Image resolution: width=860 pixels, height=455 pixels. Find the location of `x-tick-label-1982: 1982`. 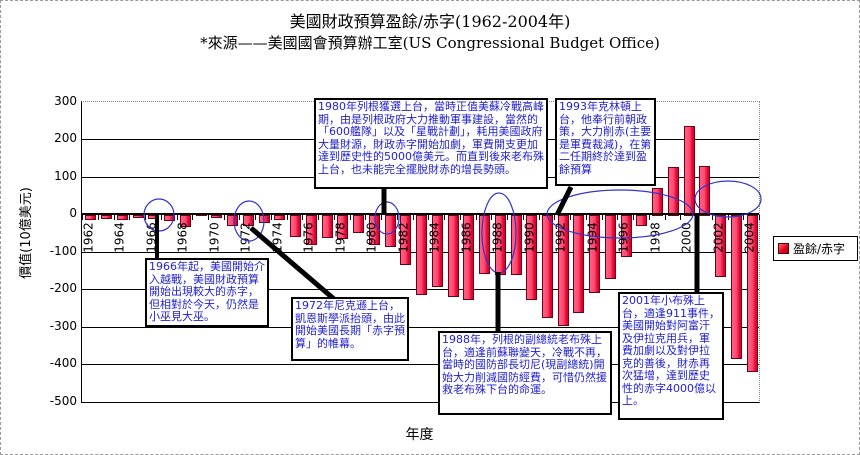

x-tick-label-1982: 1982 is located at coordinates (403, 237).